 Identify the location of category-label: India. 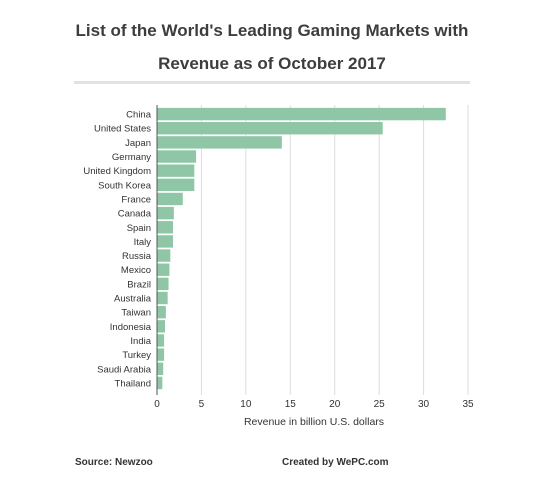
(140, 341).